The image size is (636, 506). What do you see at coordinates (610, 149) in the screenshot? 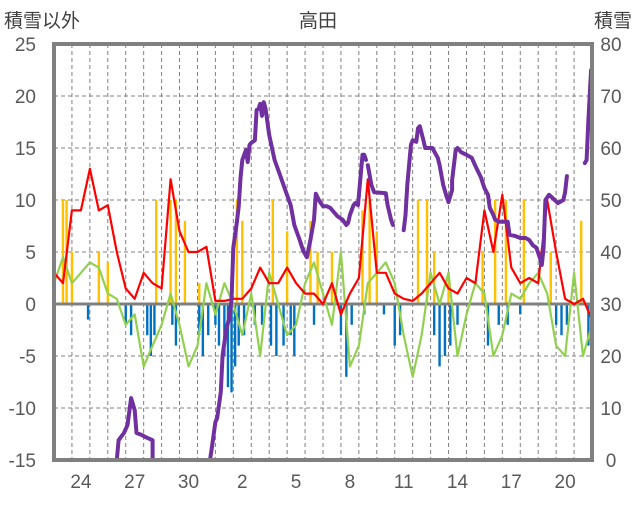
I see `right-tick-label: 60` at bounding box center [610, 149].